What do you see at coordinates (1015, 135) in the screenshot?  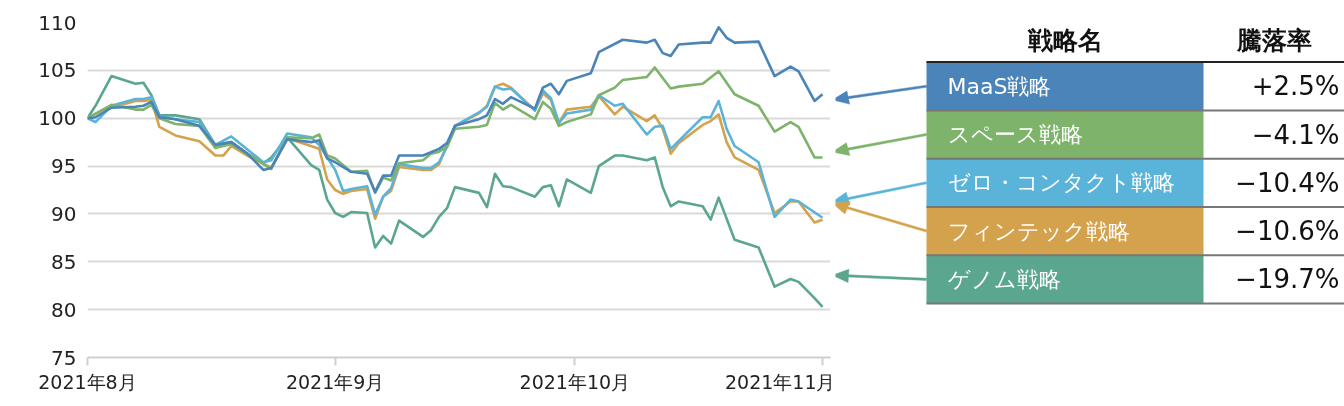 I see `legend-label: スペース戦略` at bounding box center [1015, 135].